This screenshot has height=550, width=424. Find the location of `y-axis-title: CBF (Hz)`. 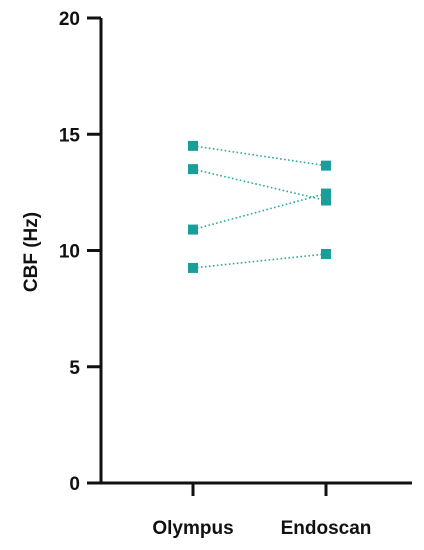

y-axis-title: CBF (Hz) is located at coordinates (31, 252).